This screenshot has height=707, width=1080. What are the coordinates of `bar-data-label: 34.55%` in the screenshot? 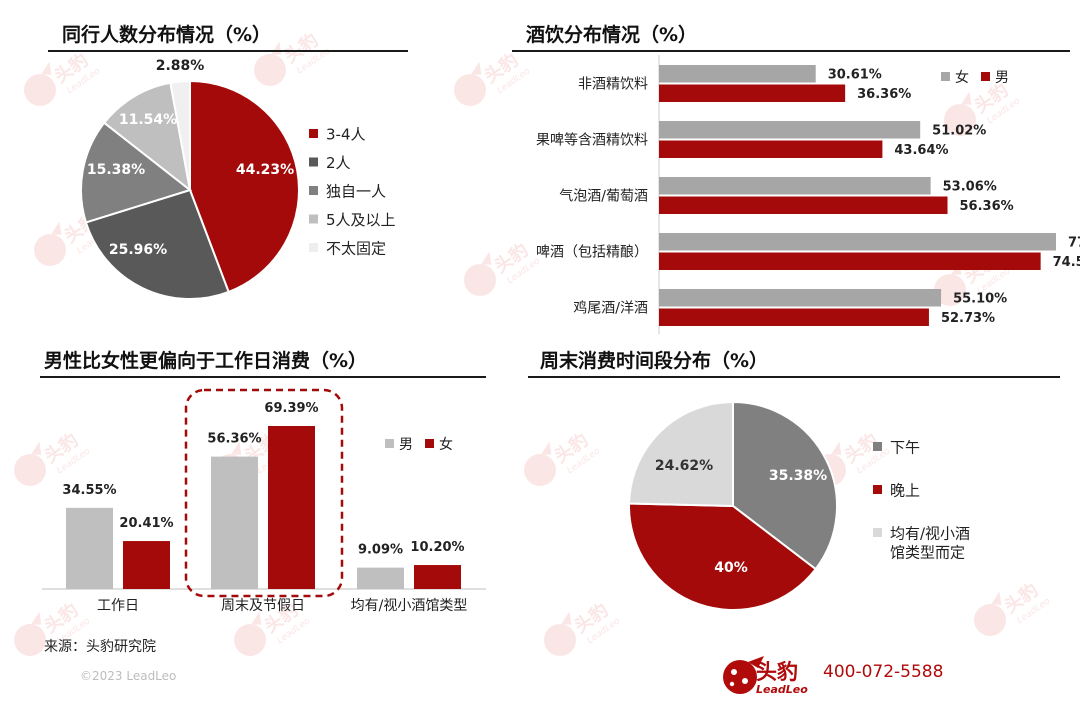 It's located at (89, 490).